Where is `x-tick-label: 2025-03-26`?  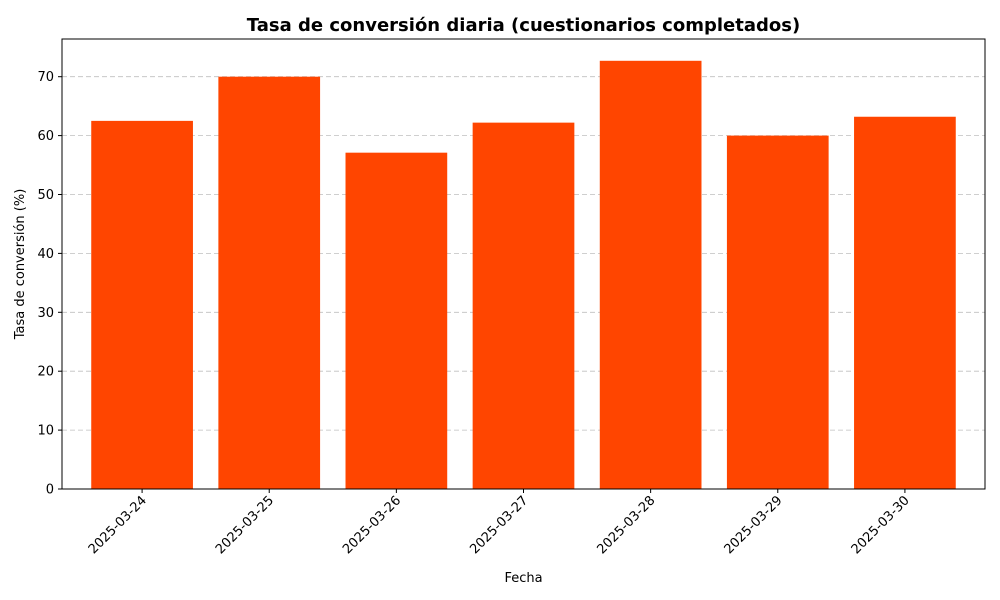
x-tick-label: 2025-03-26 is located at coordinates (372, 525).